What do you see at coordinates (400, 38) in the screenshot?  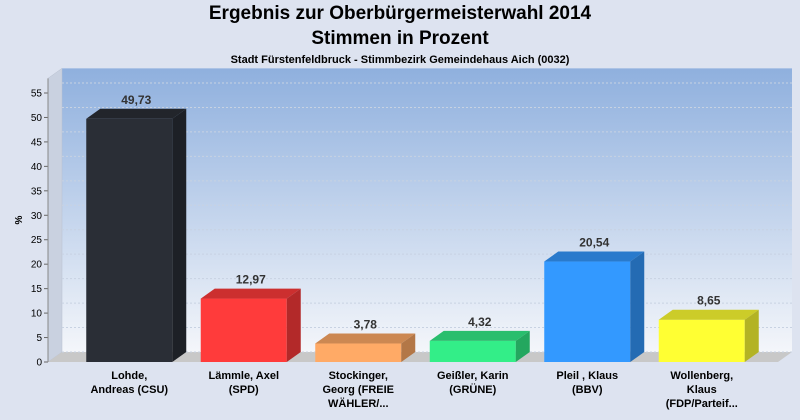 I see `chart-subtitle: Stimmen in Prozent` at bounding box center [400, 38].